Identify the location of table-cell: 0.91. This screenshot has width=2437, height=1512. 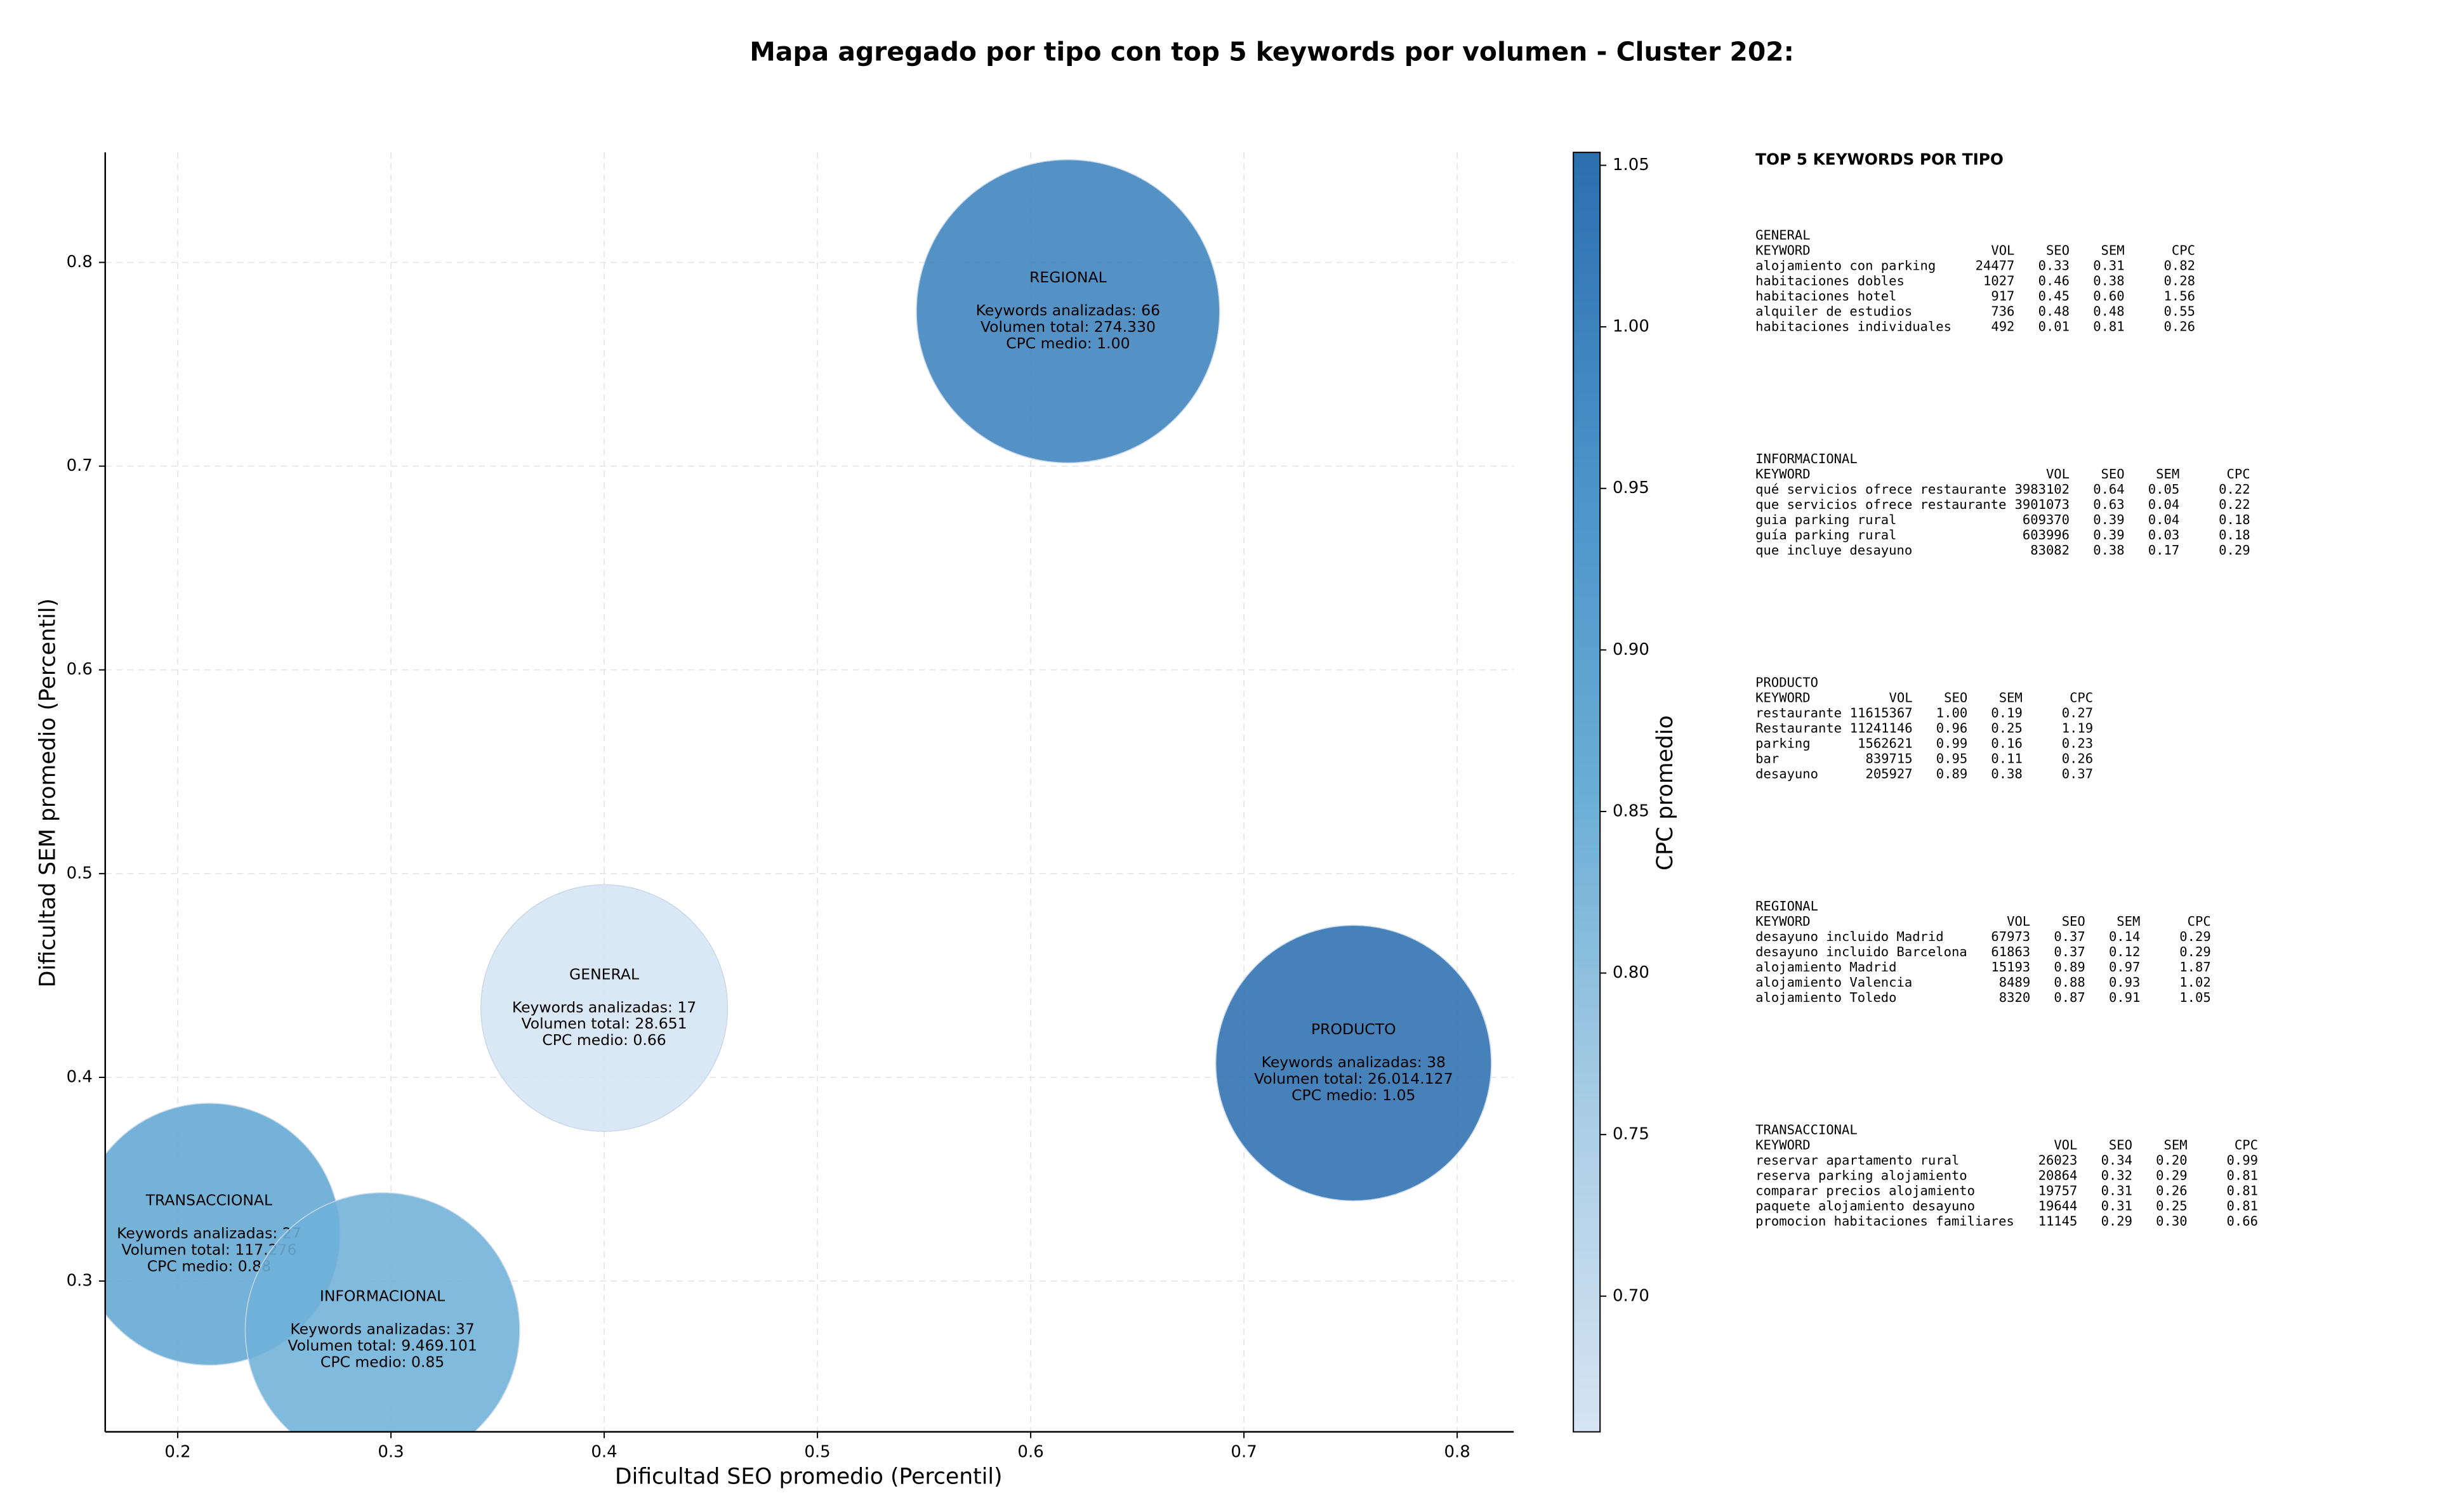
(2124, 998).